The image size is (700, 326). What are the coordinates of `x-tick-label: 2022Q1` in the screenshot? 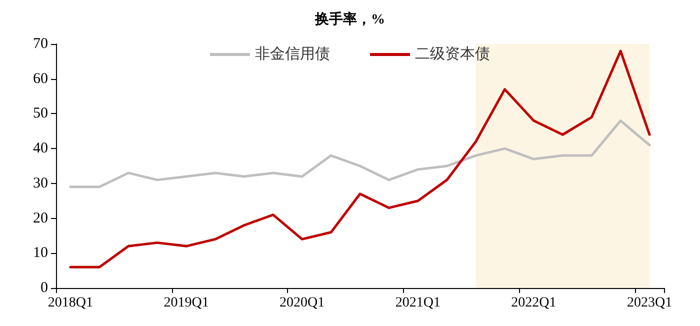 It's located at (533, 303).